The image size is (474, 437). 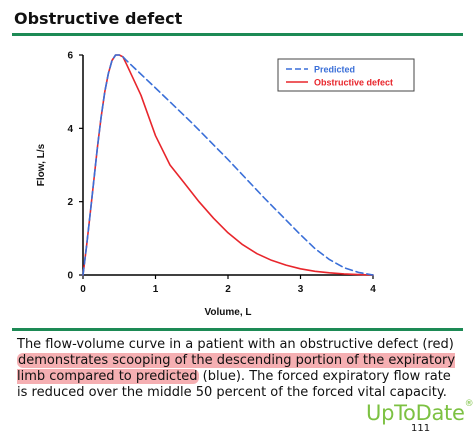 I want to click on x-tick-label: 1, so click(x=156, y=289).